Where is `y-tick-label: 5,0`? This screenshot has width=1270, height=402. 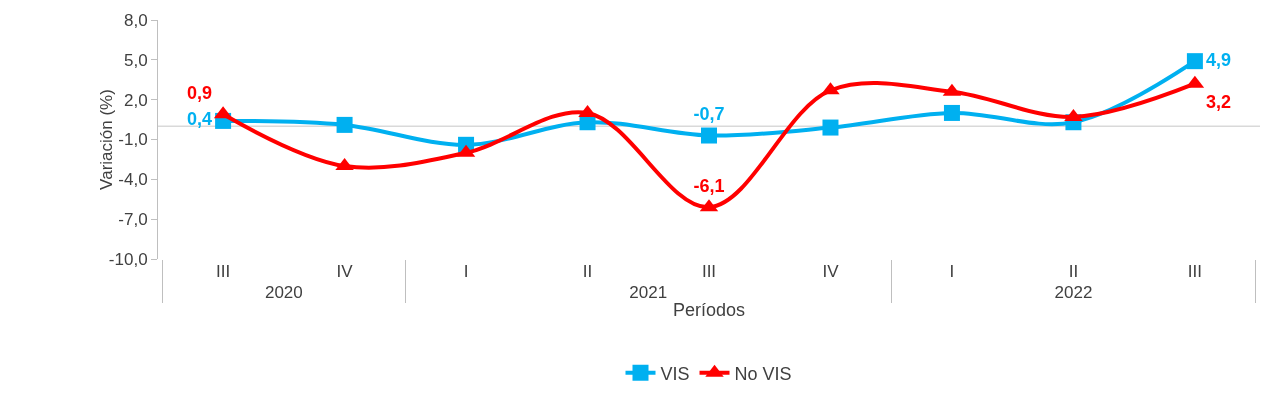
y-tick-label: 5,0 is located at coordinates (135, 60).